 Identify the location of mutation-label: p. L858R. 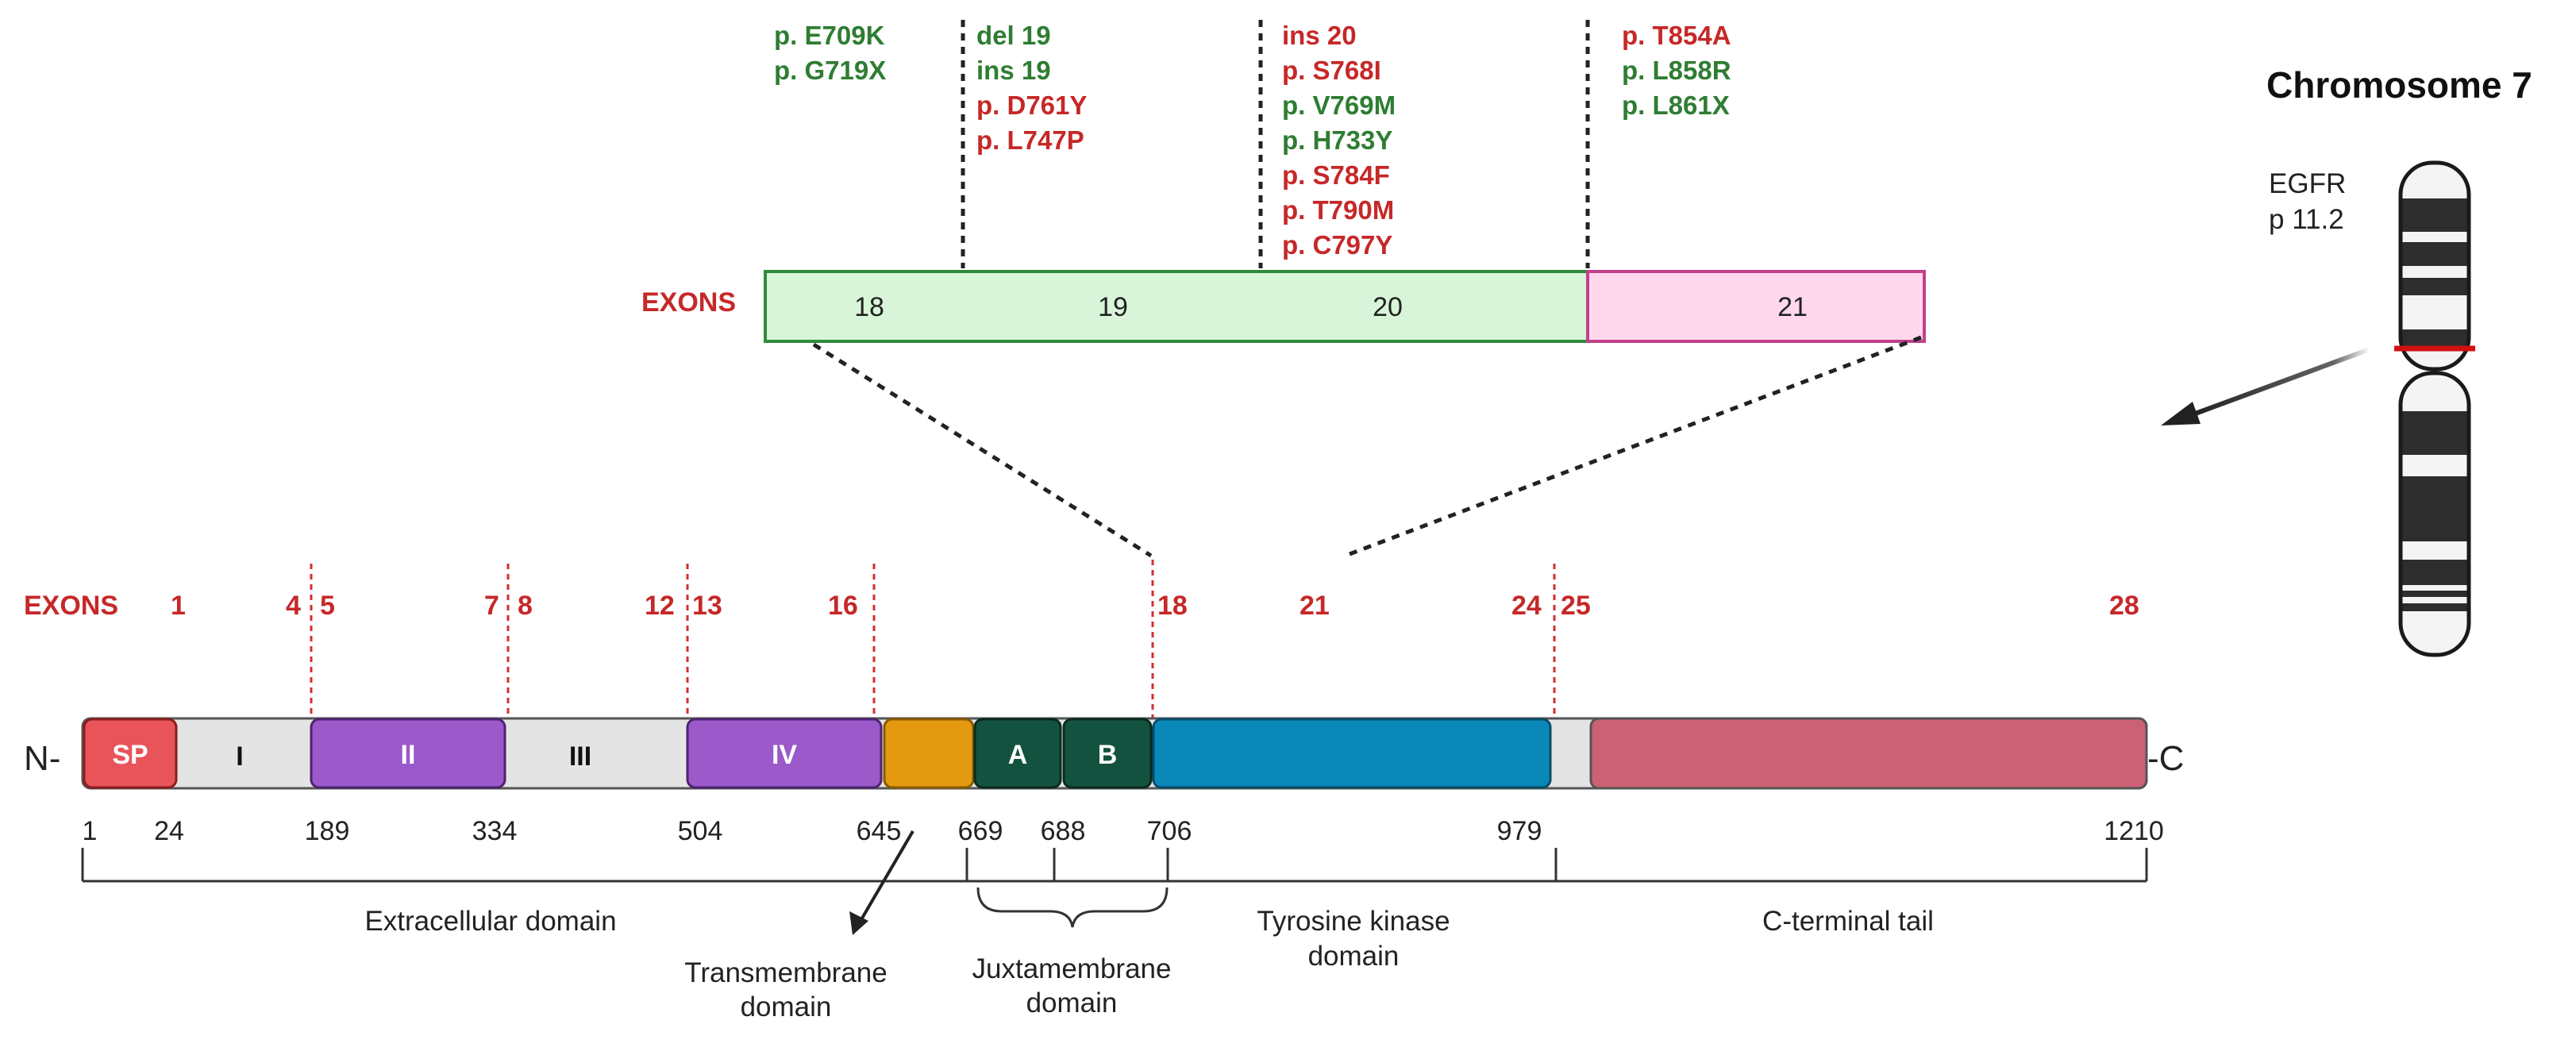
(1676, 70).